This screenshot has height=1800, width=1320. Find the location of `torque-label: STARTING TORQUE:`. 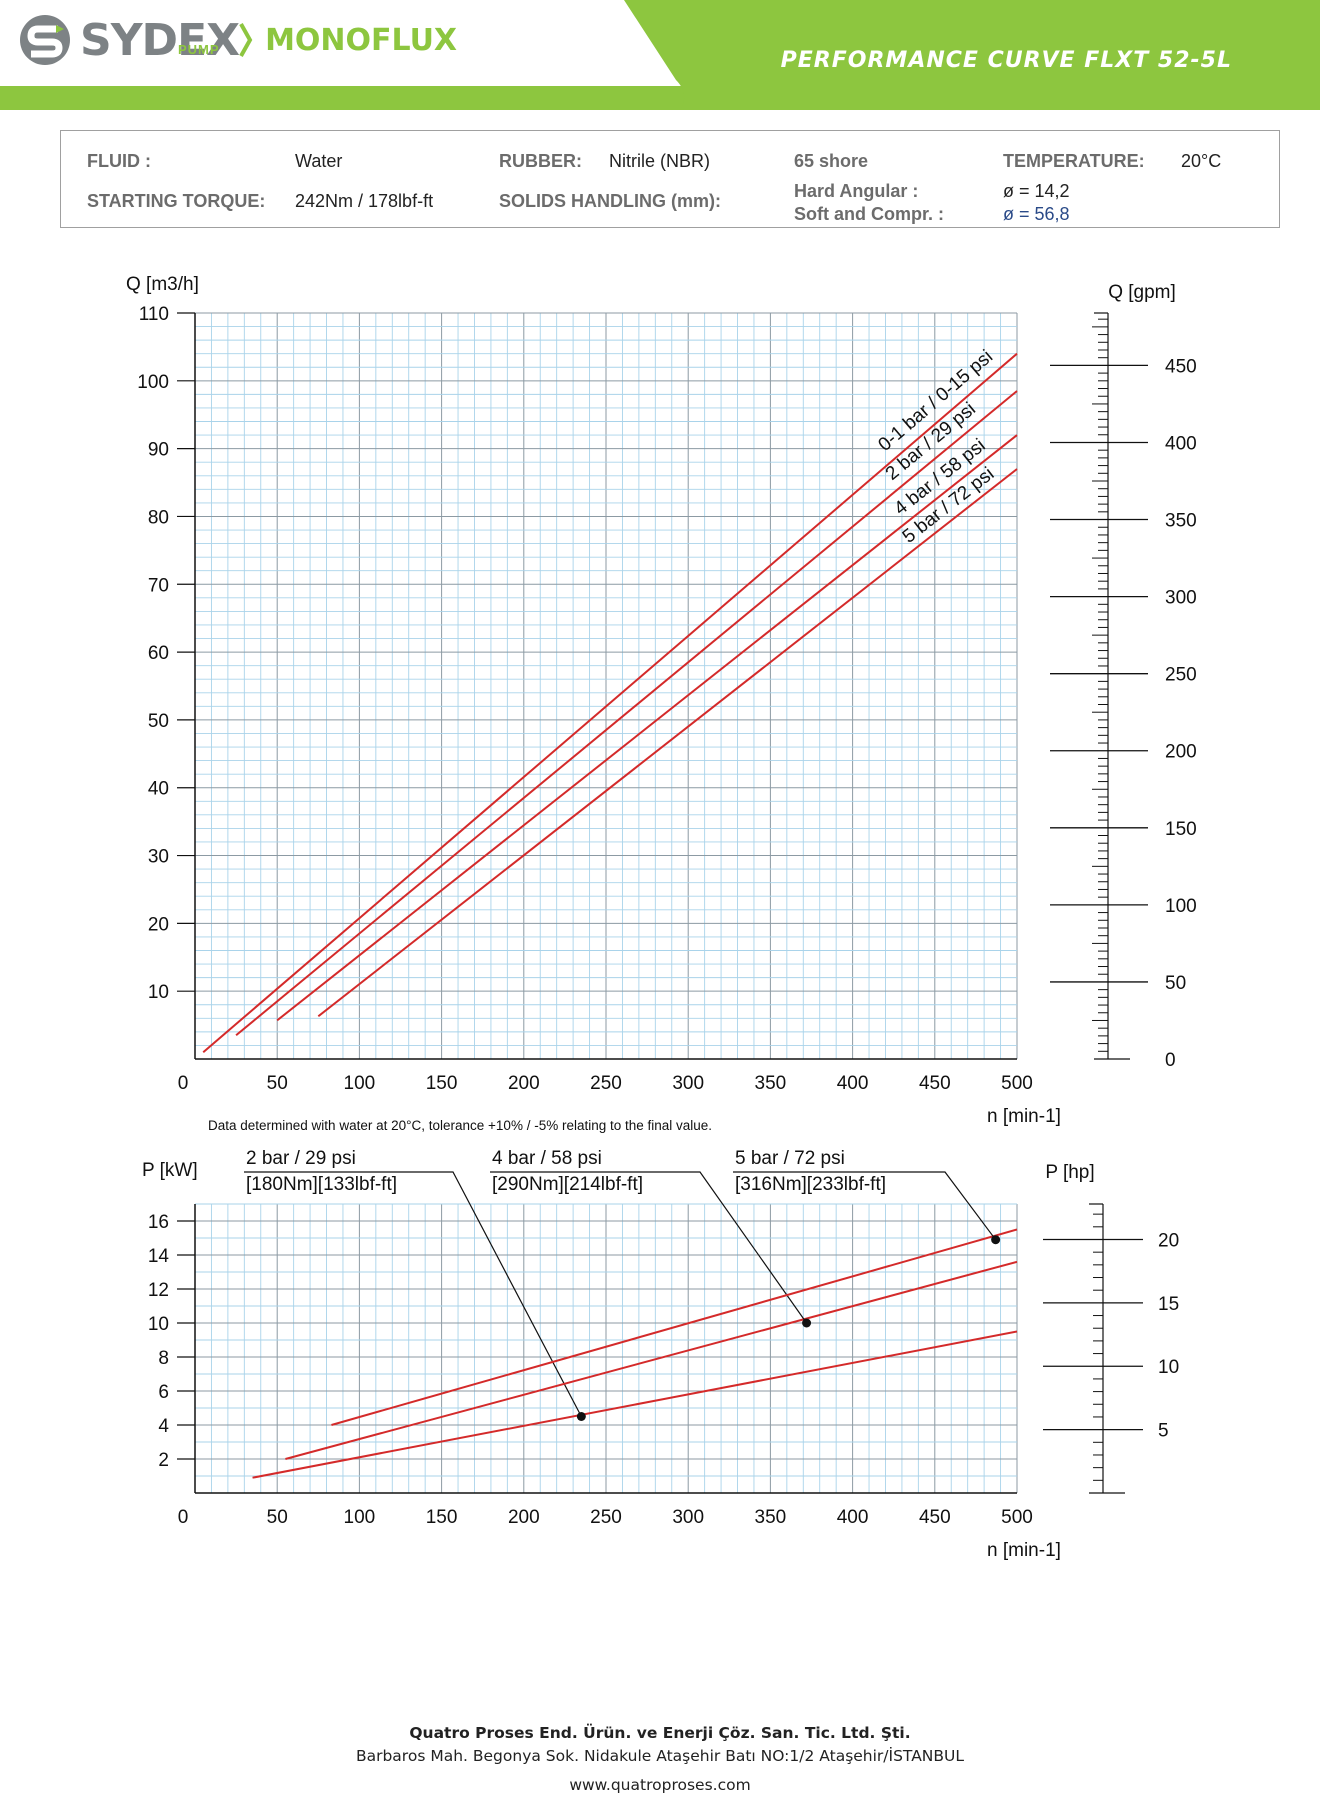

torque-label: STARTING TORQUE: is located at coordinates (176, 201).